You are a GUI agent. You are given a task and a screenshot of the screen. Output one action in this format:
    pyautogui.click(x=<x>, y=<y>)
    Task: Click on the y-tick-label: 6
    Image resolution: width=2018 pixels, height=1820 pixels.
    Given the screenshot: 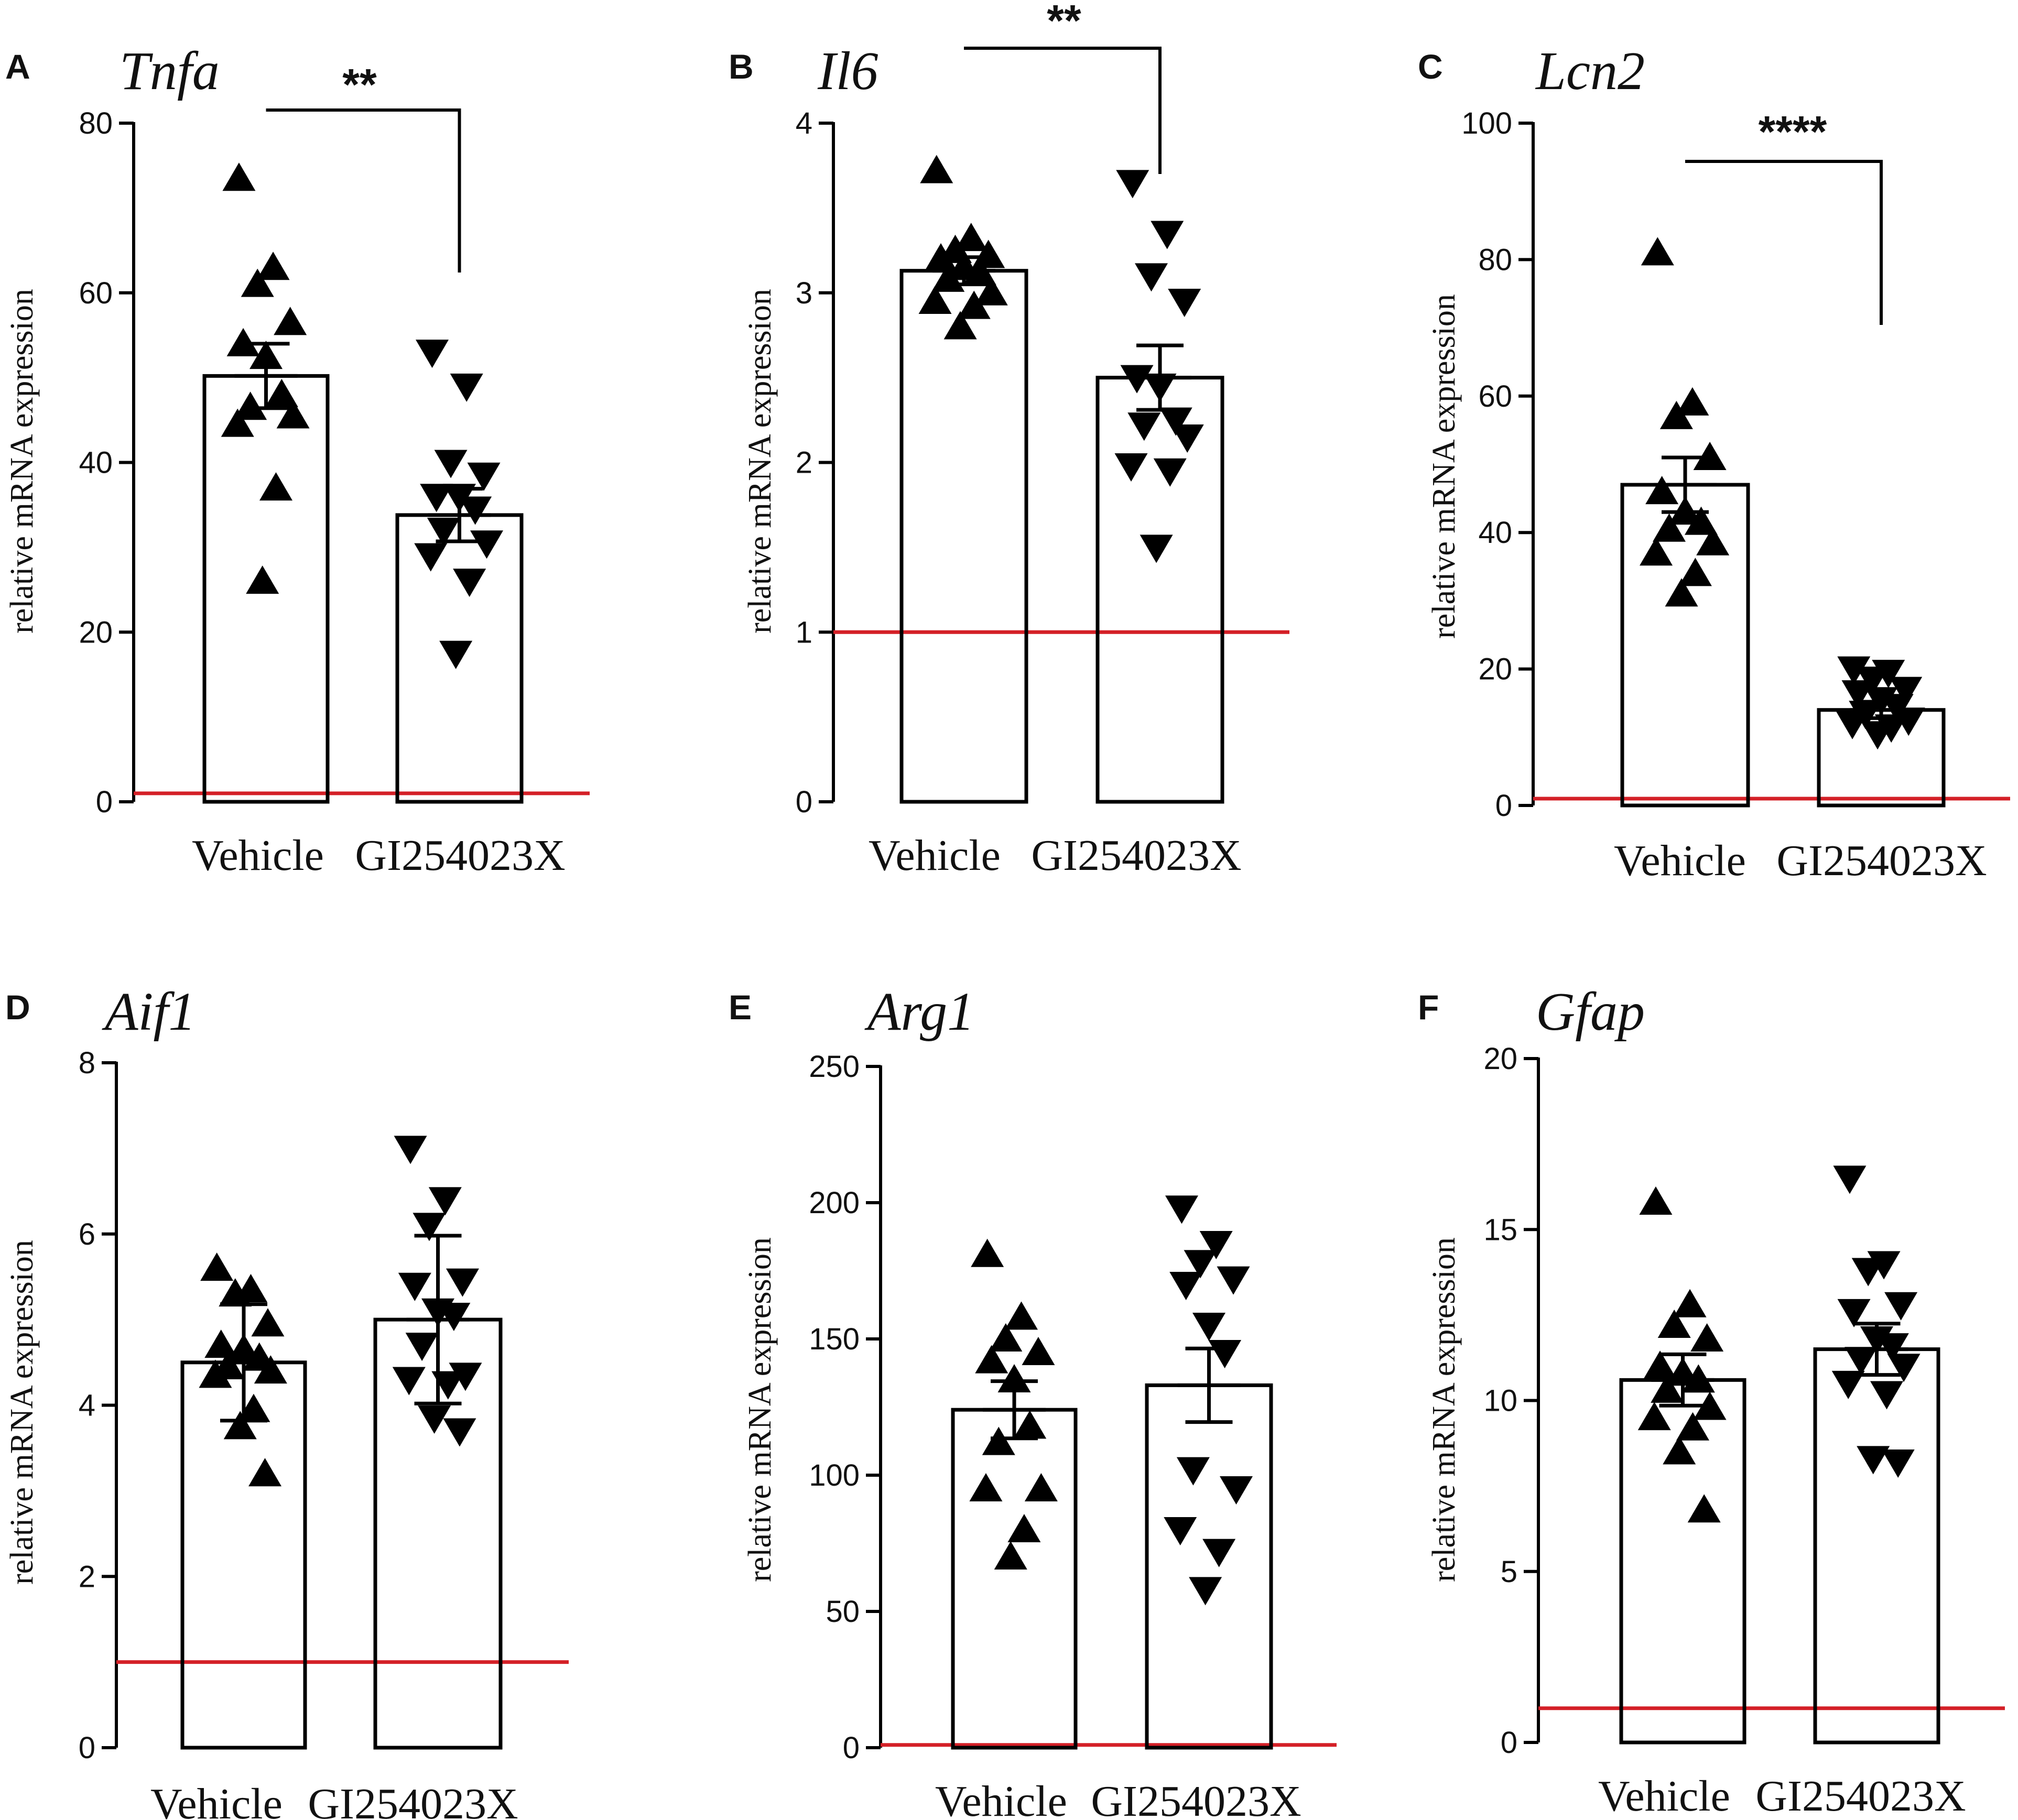 What is the action you would take?
    pyautogui.click(x=87, y=1234)
    